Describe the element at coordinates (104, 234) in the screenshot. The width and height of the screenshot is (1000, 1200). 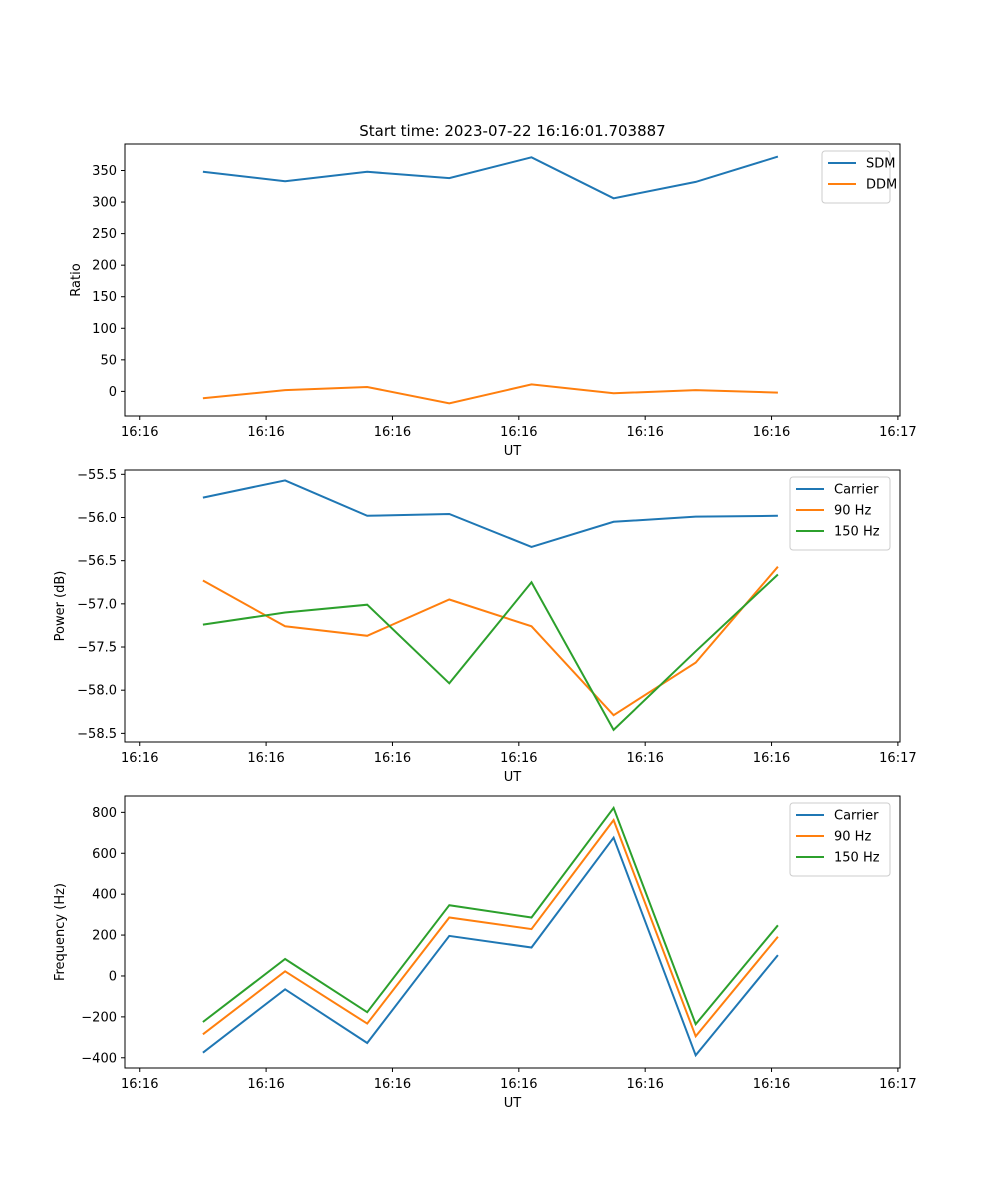
I see `y-tick-label: 250` at that location.